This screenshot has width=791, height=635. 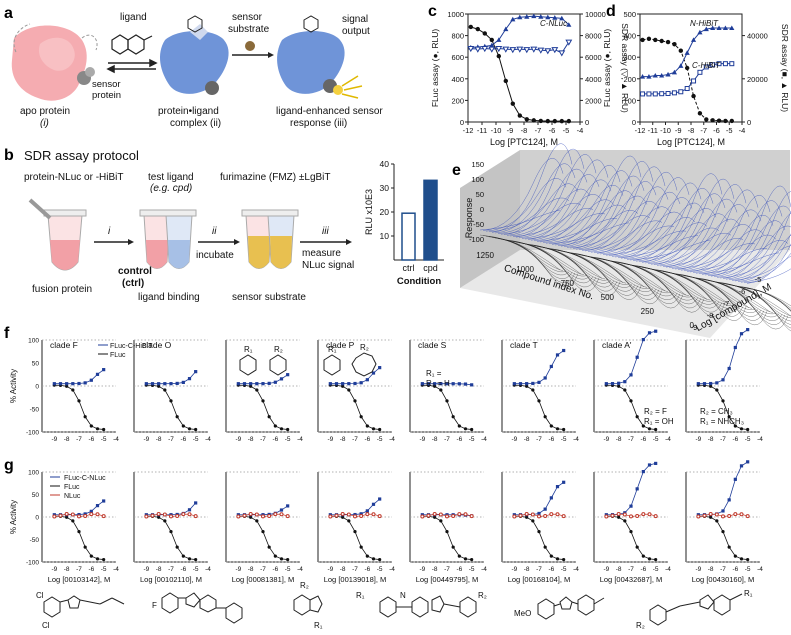 I want to click on x-tick-label: -11, so click(x=482, y=130).